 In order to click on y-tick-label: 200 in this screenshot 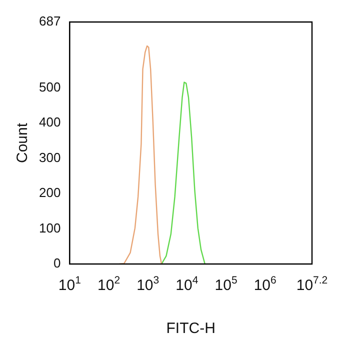, I will do `click(49, 192)`.